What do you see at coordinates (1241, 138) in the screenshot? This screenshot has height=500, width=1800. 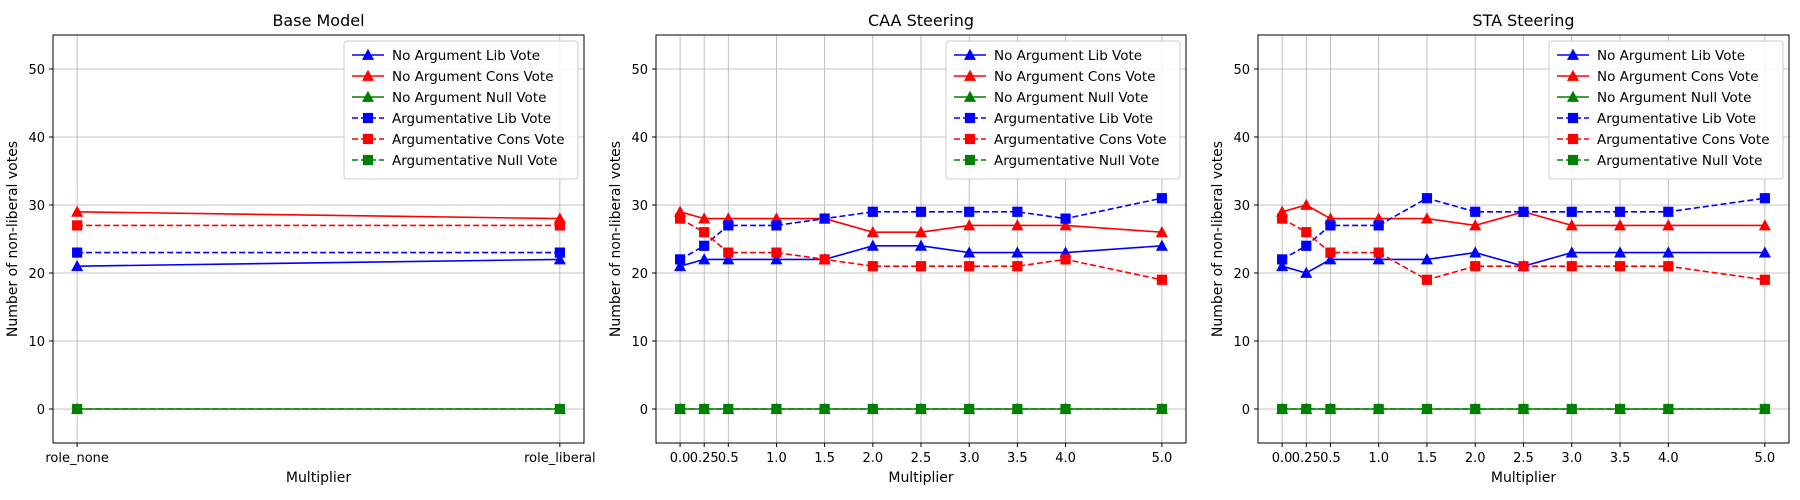 I see `y-tick-label: 40` at bounding box center [1241, 138].